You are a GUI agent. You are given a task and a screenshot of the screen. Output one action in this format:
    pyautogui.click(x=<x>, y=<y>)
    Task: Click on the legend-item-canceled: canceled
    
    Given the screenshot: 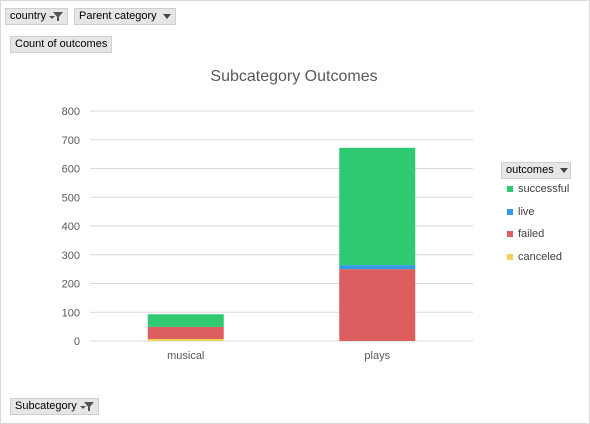 What is the action you would take?
    pyautogui.click(x=534, y=257)
    